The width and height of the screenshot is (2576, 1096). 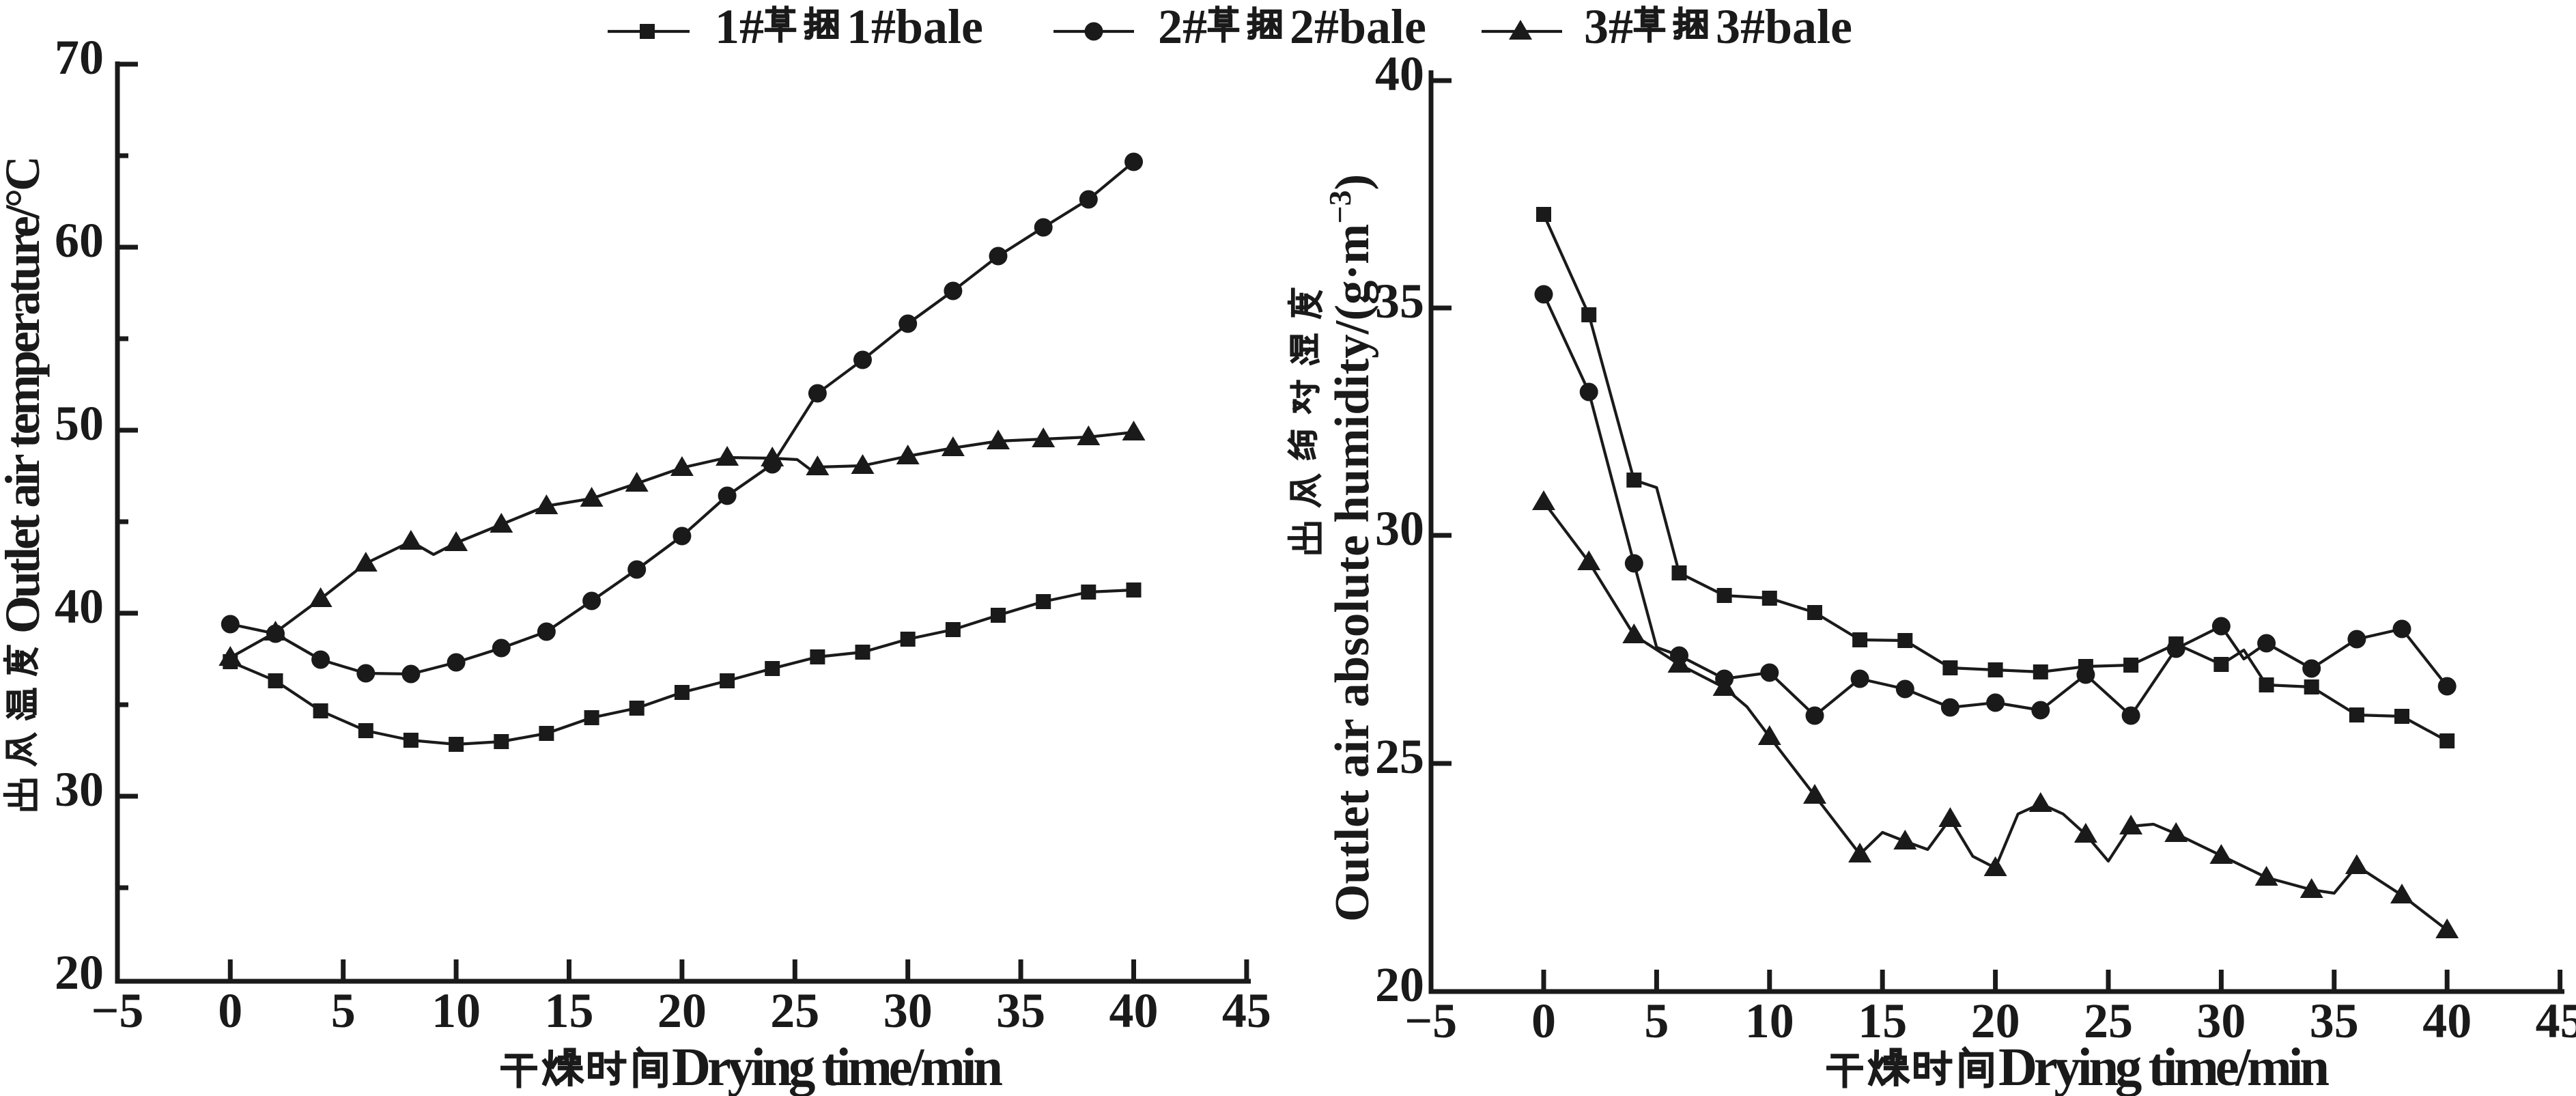 I want to click on svg-text: 60, so click(x=79, y=240).